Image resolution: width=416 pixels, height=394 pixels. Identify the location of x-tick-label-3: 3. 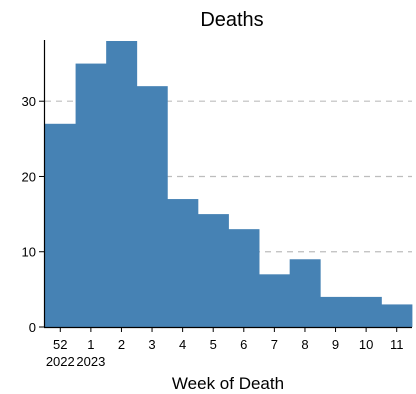
(151, 344).